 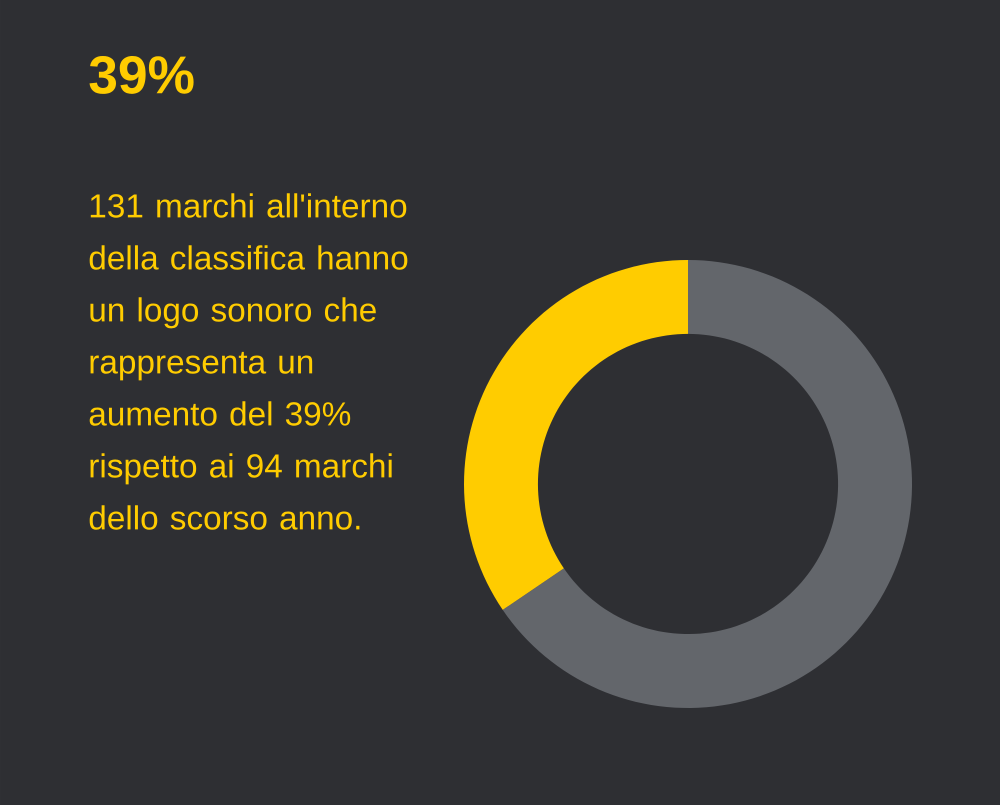 I want to click on chart-title: 39%, so click(x=142, y=75).